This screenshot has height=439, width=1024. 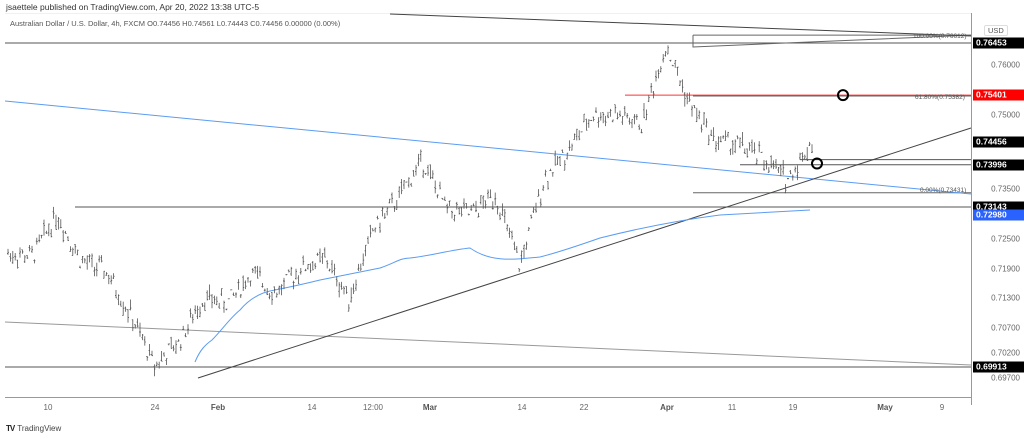 What do you see at coordinates (680, 25) in the screenshot?
I see `trendline-top` at bounding box center [680, 25].